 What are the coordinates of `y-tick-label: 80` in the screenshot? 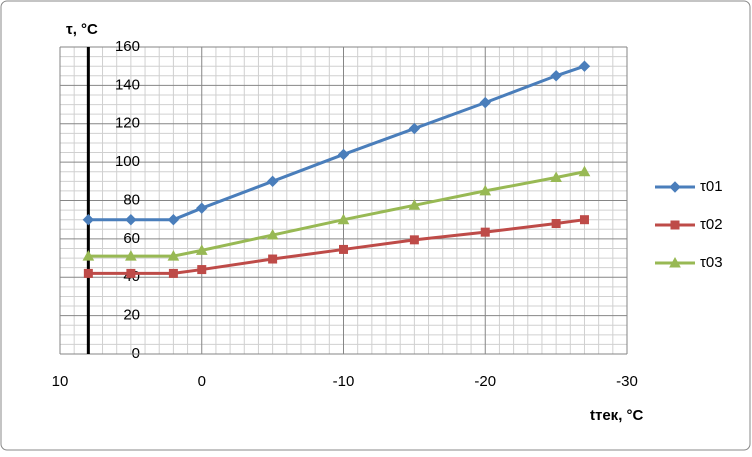 It's located at (131, 199).